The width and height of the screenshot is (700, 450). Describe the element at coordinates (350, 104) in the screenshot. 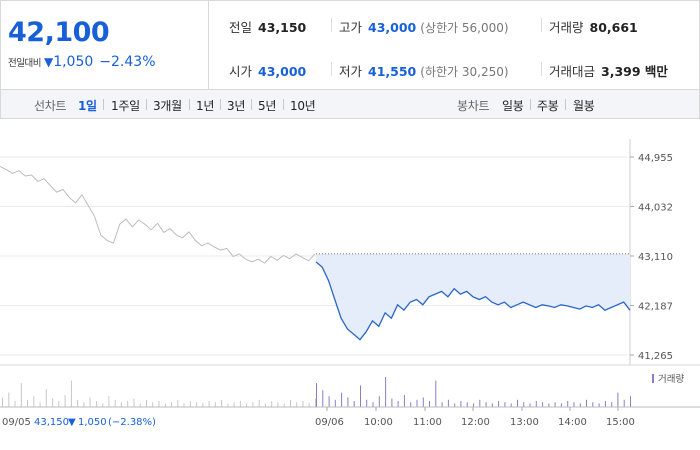

I see `chart-period-bar: 선차트 1일 1주일 3개월 1년 3년 5년 10년 봉차트 일봉 주봉 월봉` at that location.